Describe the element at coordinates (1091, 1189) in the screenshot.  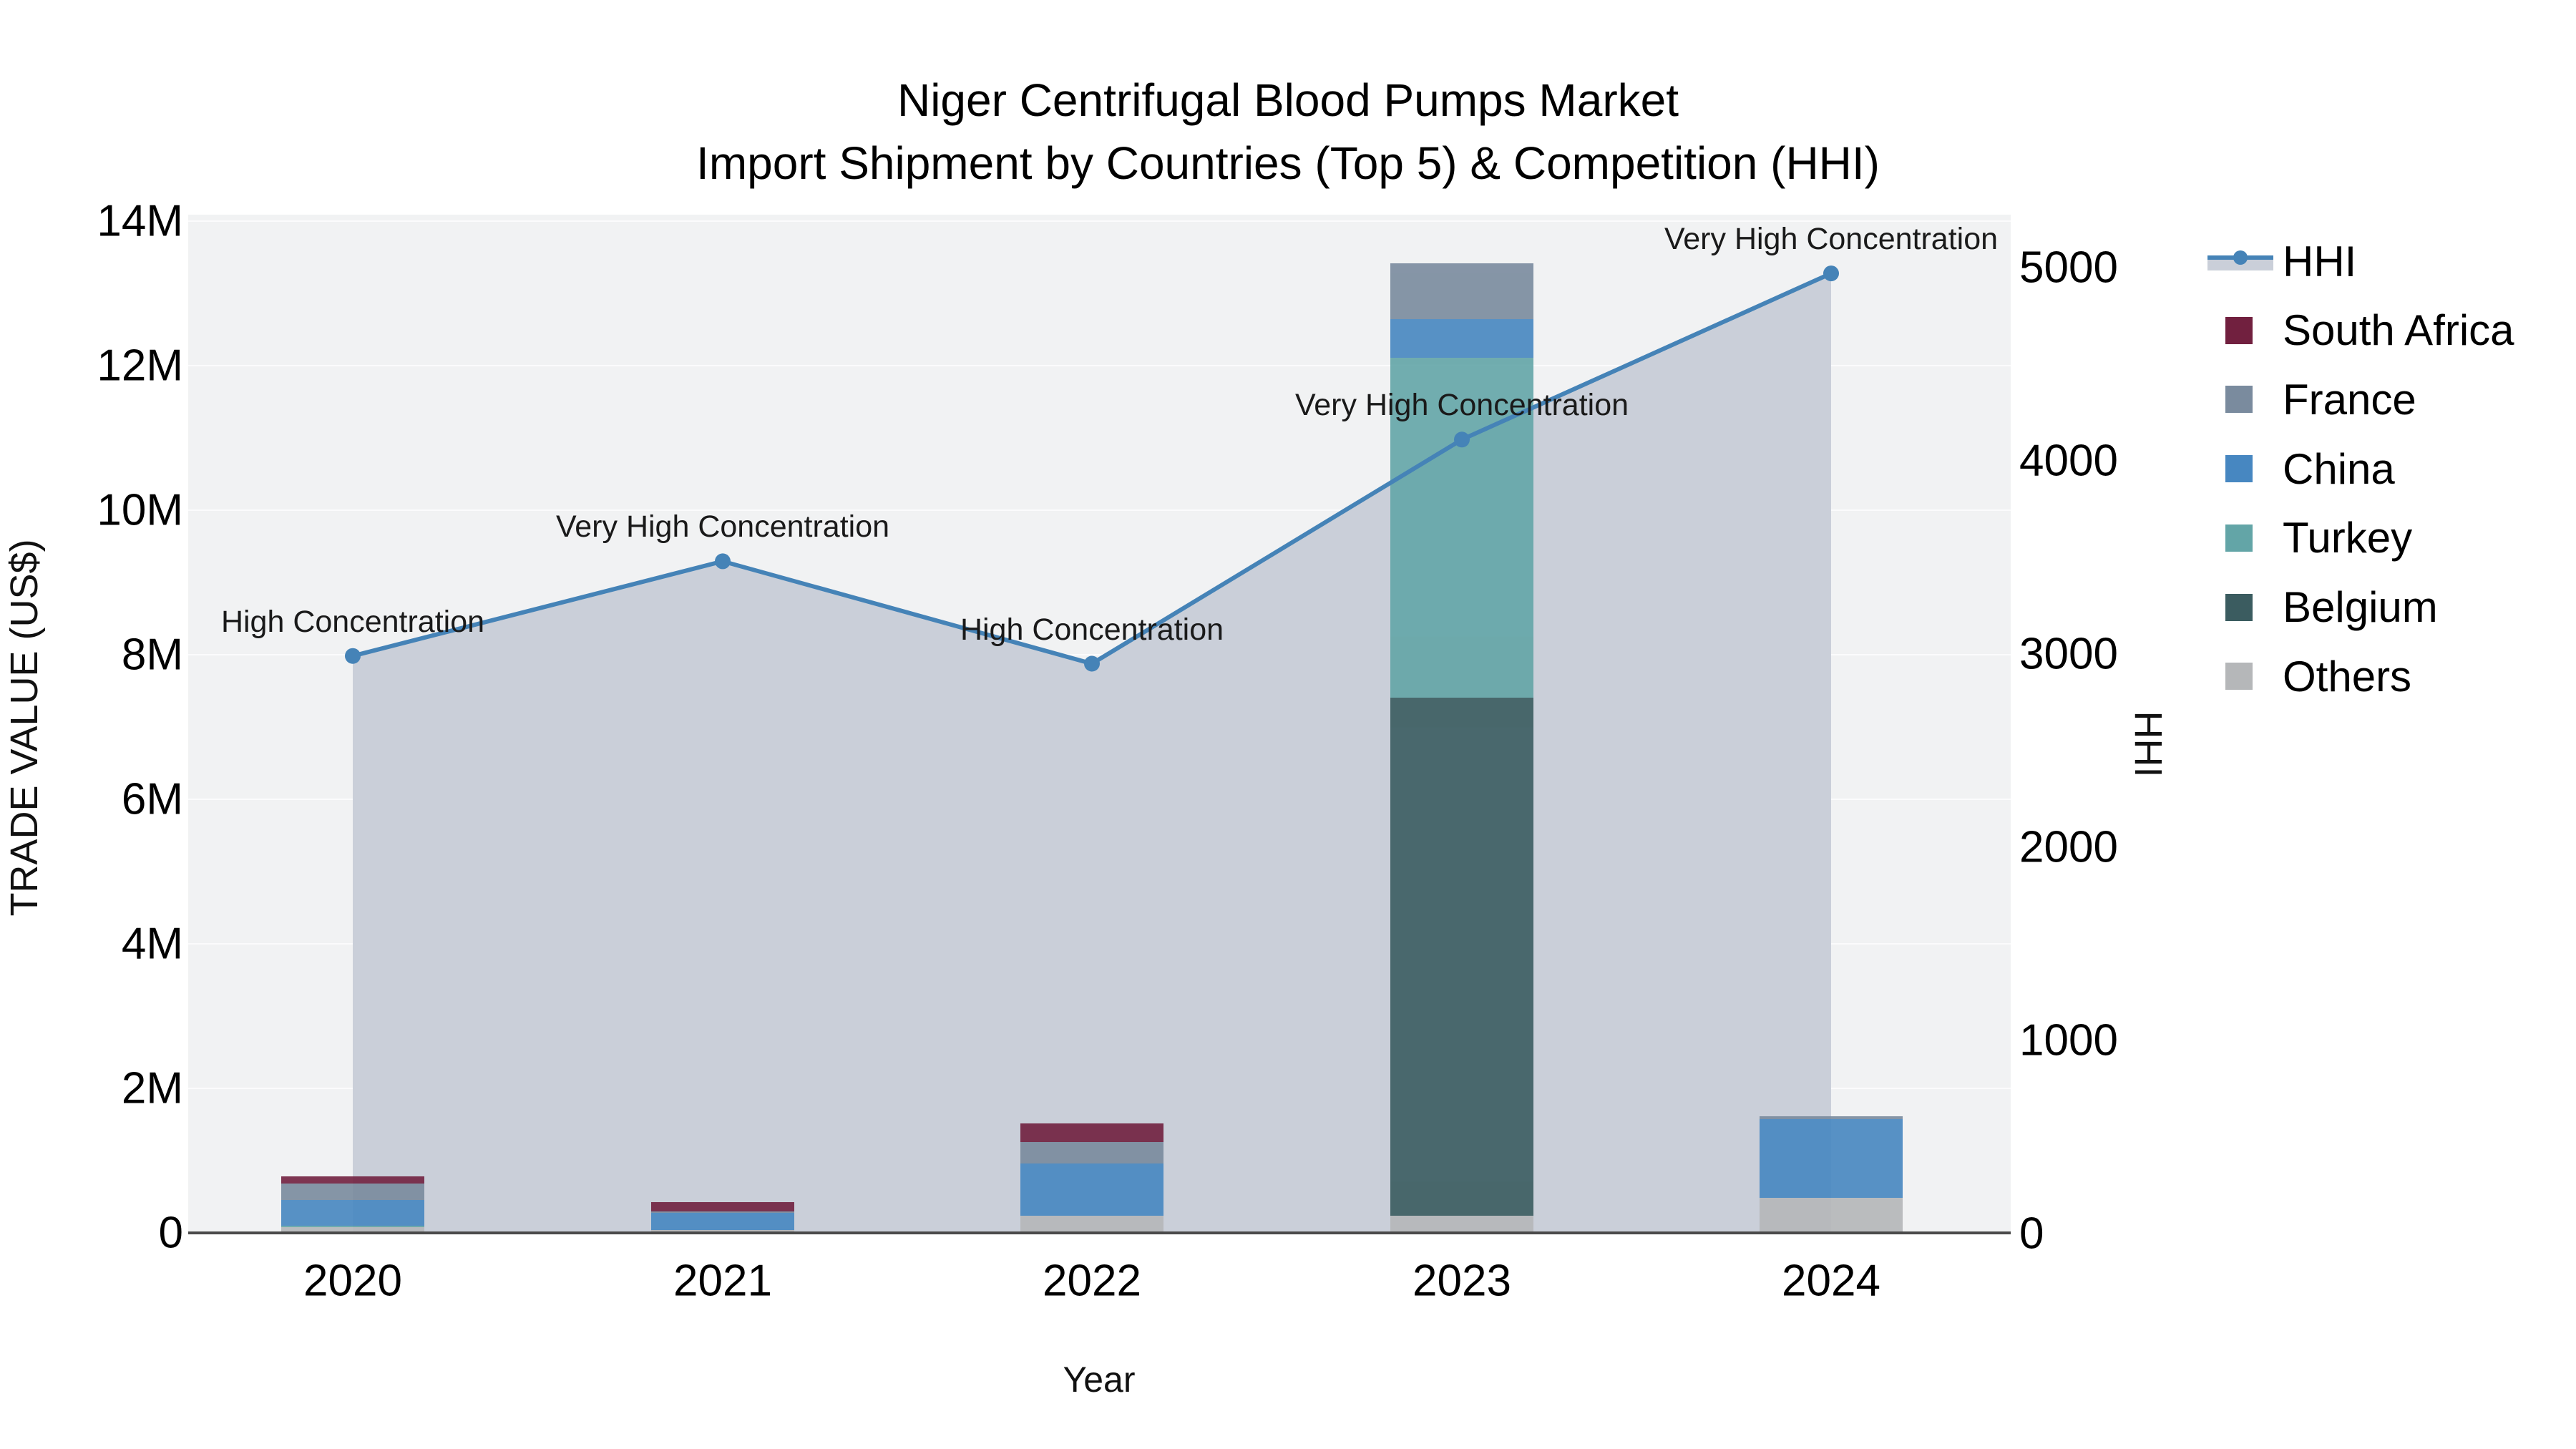
I see `bar-segment-2022-china` at that location.